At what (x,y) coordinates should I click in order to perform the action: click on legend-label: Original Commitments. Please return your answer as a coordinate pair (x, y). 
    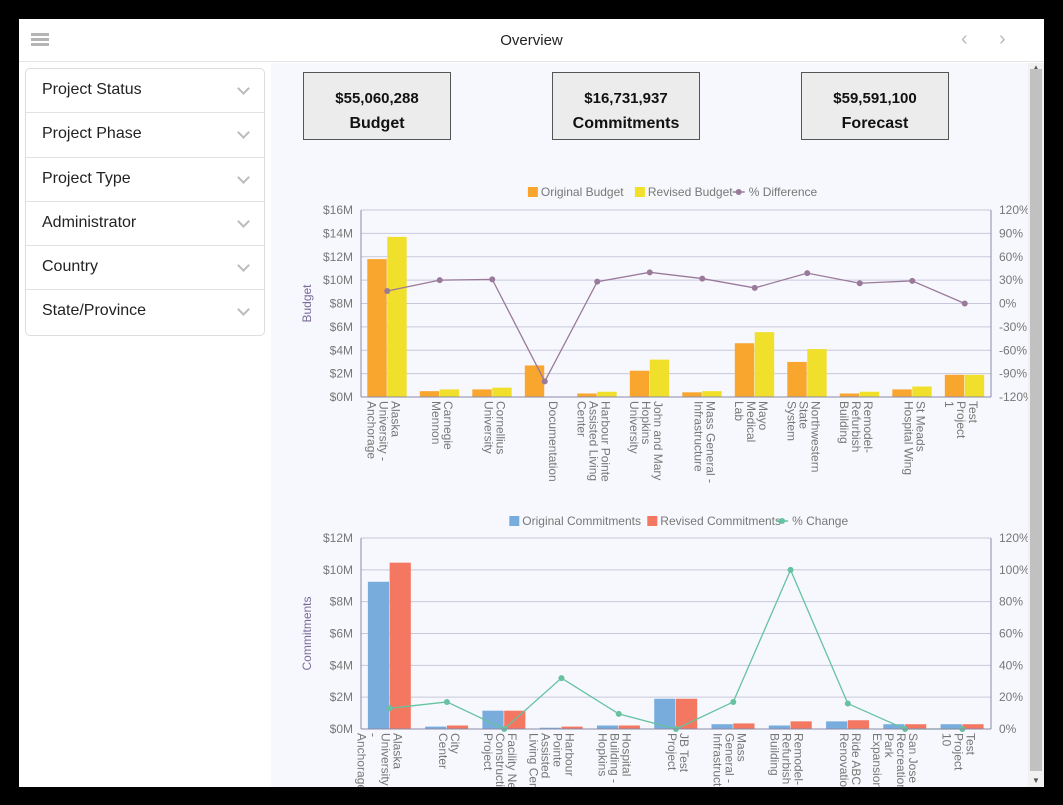
    Looking at the image, I should click on (581, 521).